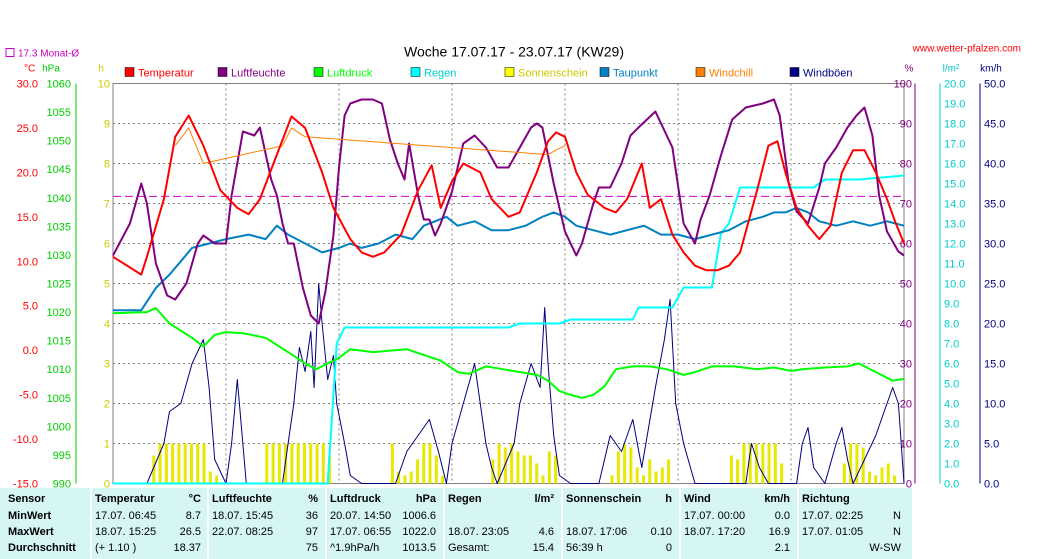 The width and height of the screenshot is (1058, 559). I want to click on humidity-tick: 0, so click(909, 485).